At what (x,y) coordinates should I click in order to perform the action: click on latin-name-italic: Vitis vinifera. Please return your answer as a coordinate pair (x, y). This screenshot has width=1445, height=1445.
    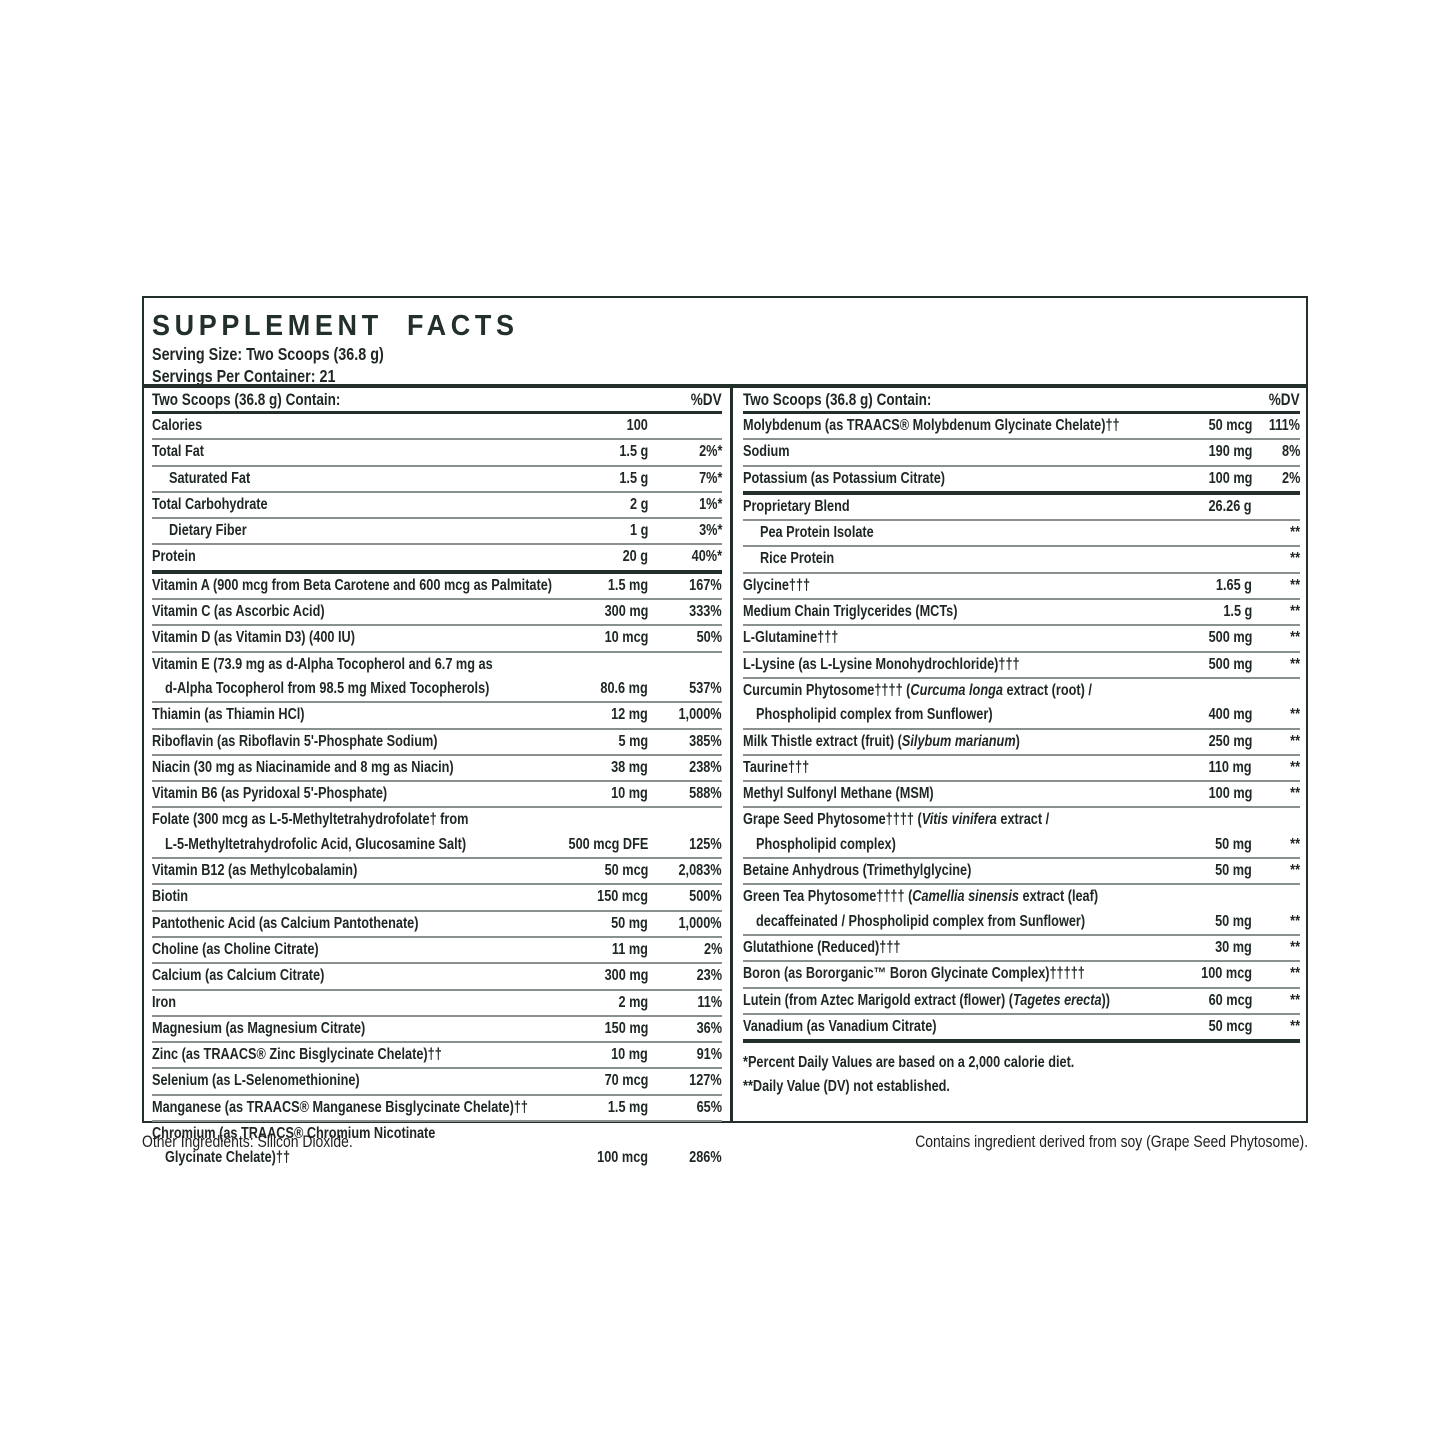
    Looking at the image, I should click on (959, 820).